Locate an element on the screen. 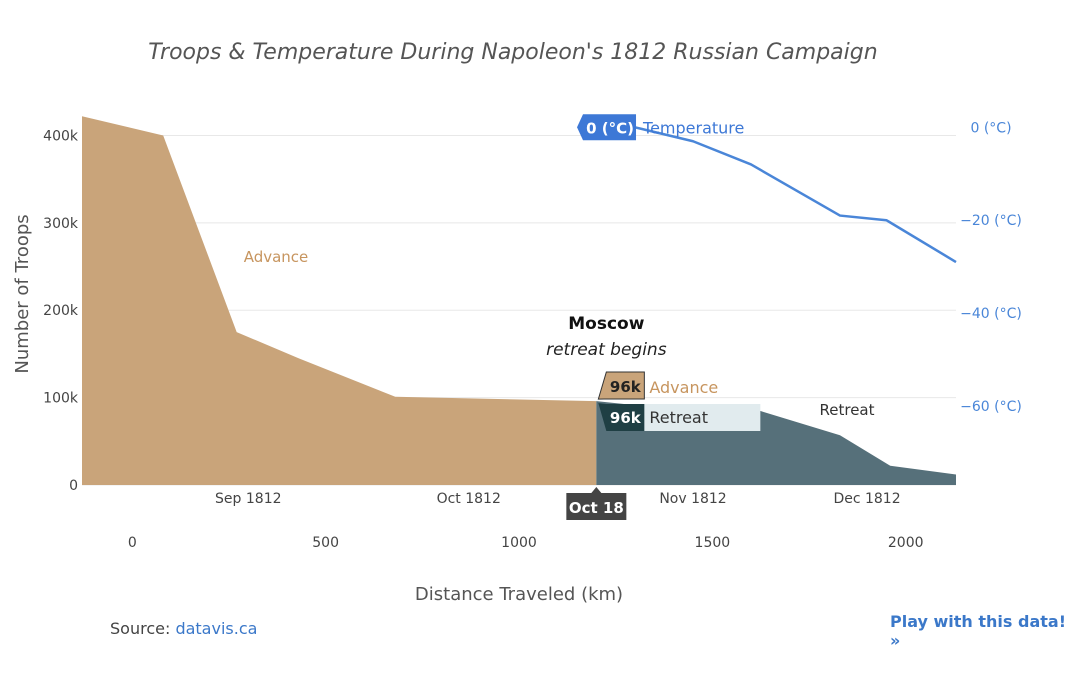  retreat-hover-value: 96k is located at coordinates (626, 418).